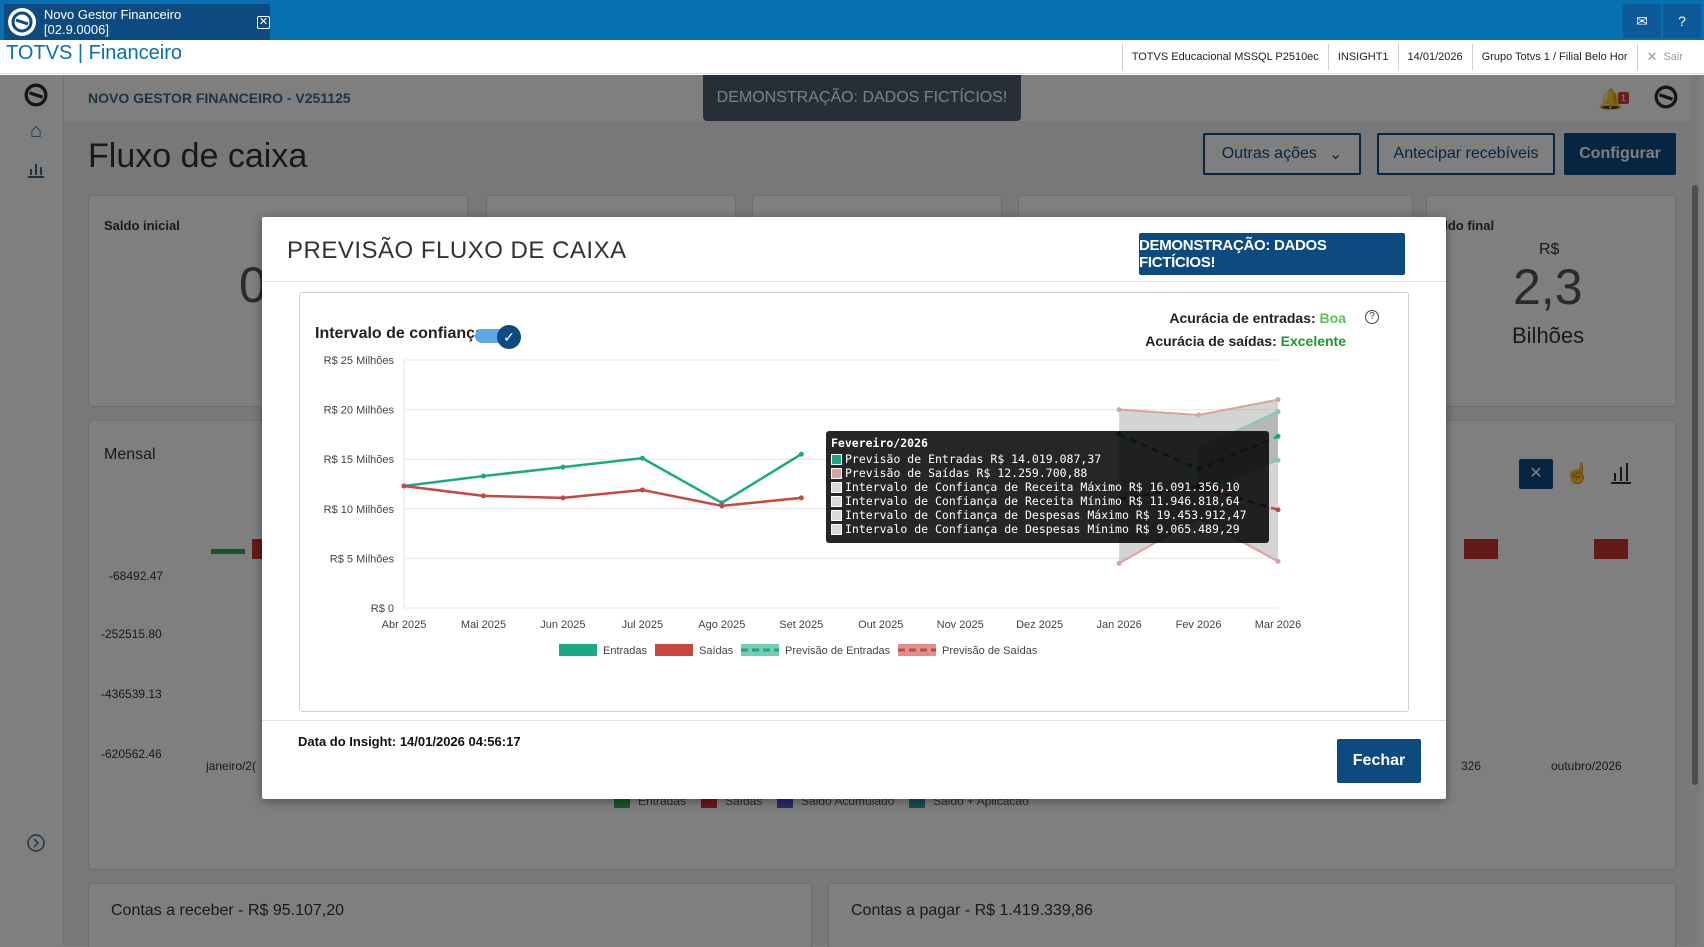 The image size is (1704, 947). I want to click on y-tick-label: R$ 20 Milhões, so click(359, 411).